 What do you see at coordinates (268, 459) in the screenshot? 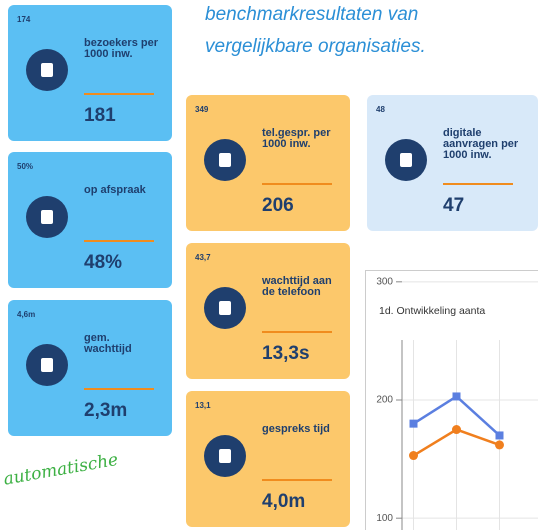
I see `tile: 13,1 gespreks tijd 4,0m` at bounding box center [268, 459].